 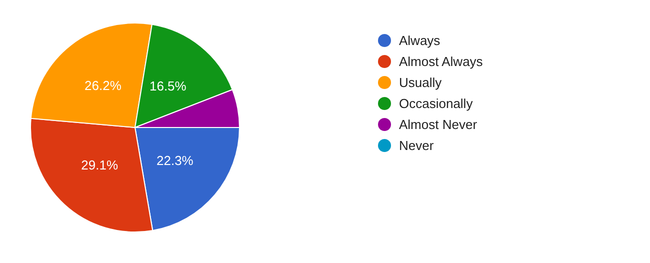 I want to click on data-label: 16.5%, so click(x=168, y=86).